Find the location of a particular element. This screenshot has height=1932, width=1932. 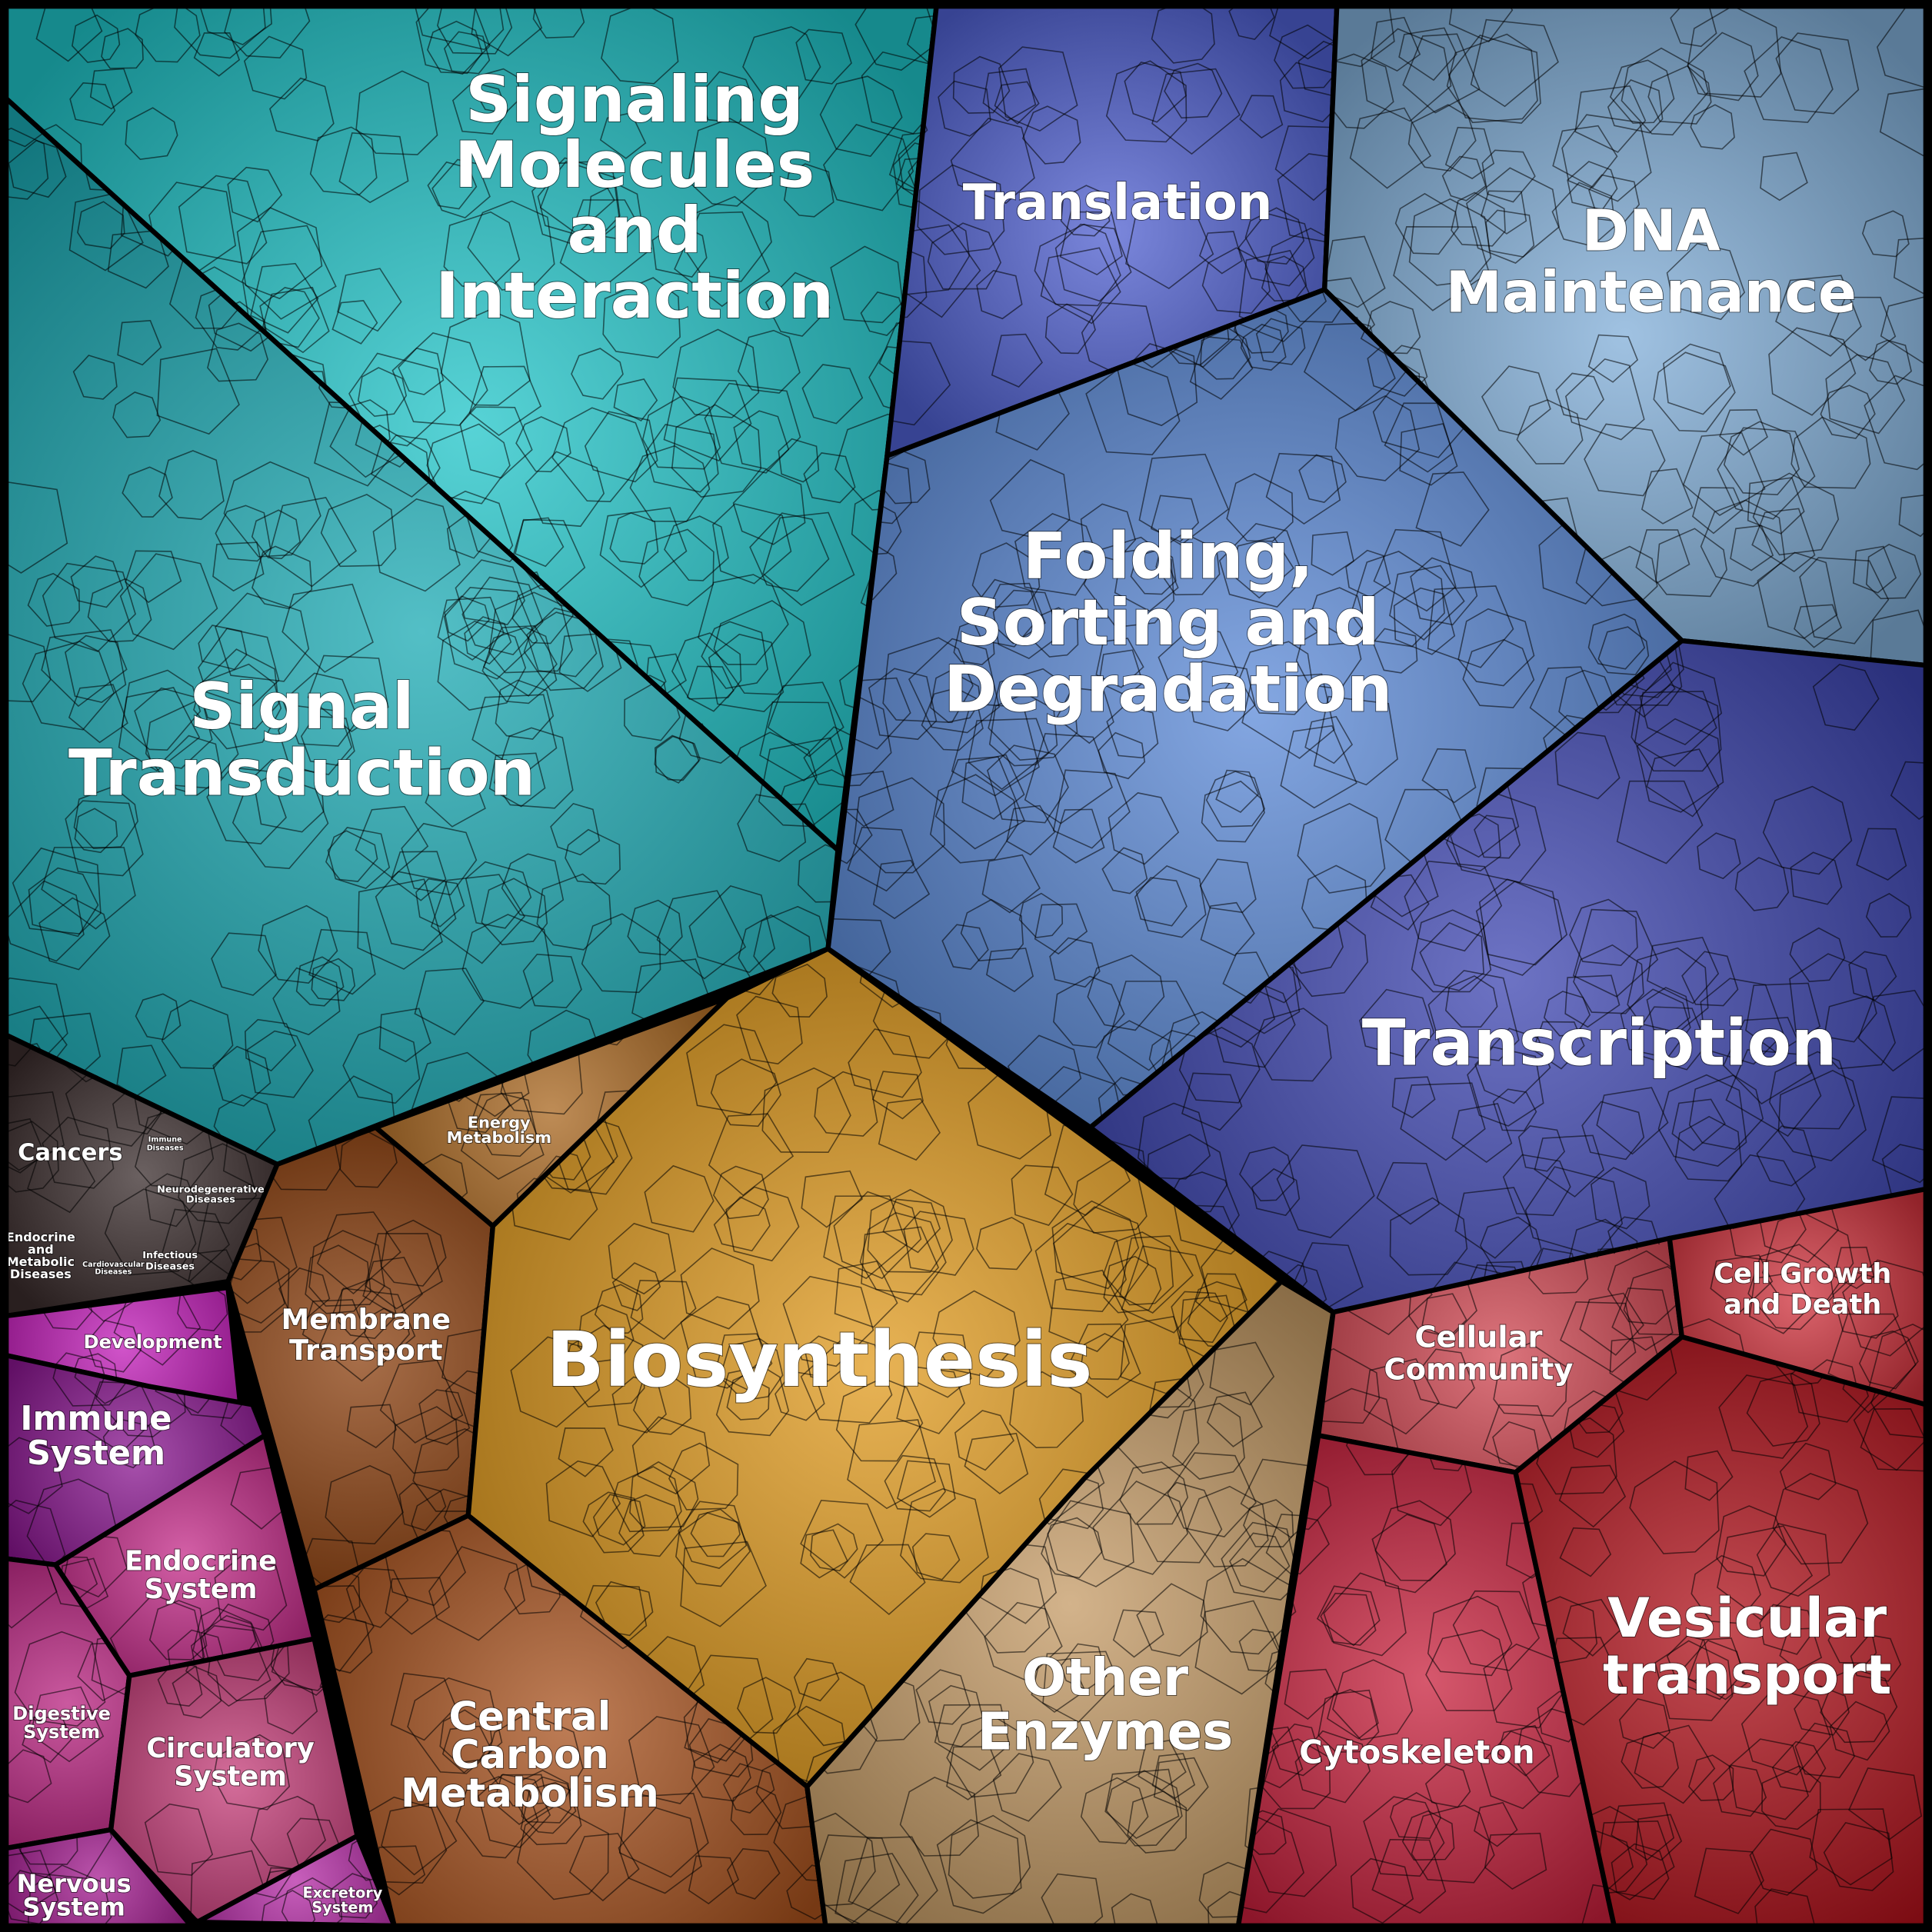

label-folding-sorting-degradation: Folding, Sorting and Degradation is located at coordinates (1168, 623).